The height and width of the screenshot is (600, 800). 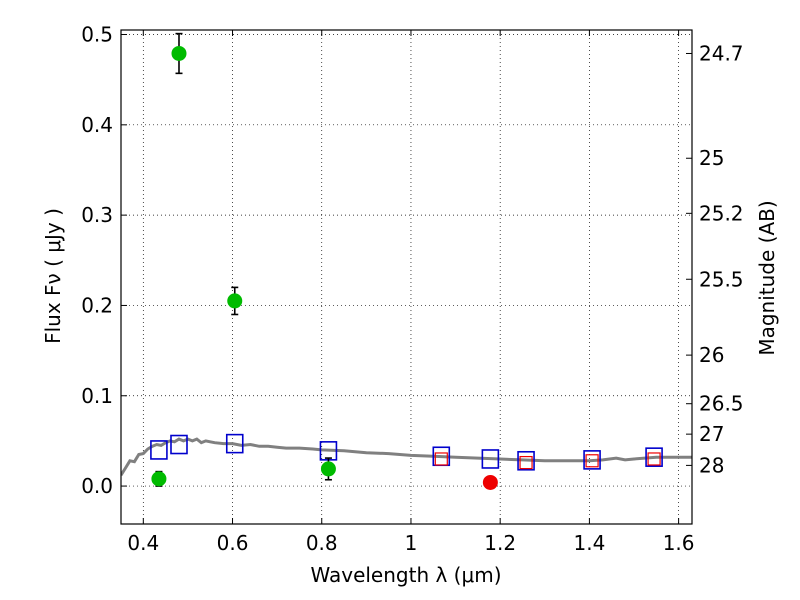 What do you see at coordinates (97, 486) in the screenshot?
I see `y-tick-label: 0.0` at bounding box center [97, 486].